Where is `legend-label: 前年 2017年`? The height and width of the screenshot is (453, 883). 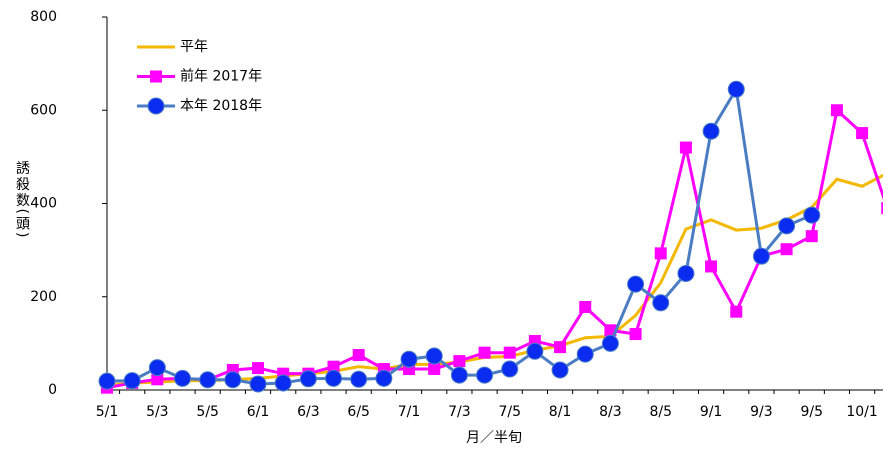 legend-label: 前年 2017年 is located at coordinates (221, 76).